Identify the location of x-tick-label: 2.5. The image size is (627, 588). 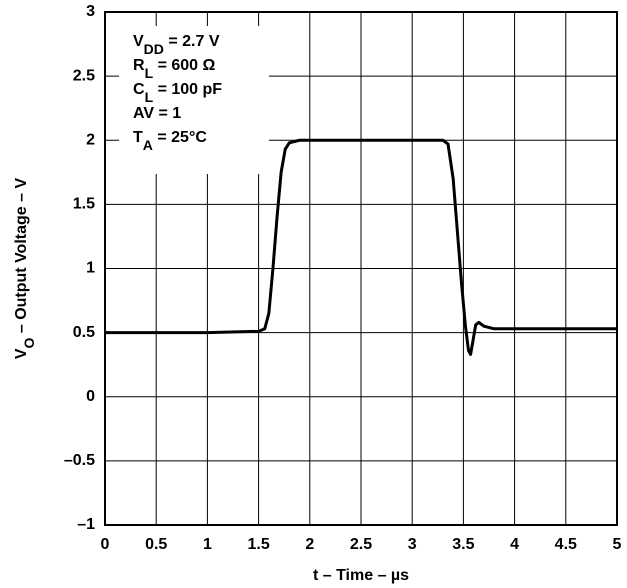
(361, 544).